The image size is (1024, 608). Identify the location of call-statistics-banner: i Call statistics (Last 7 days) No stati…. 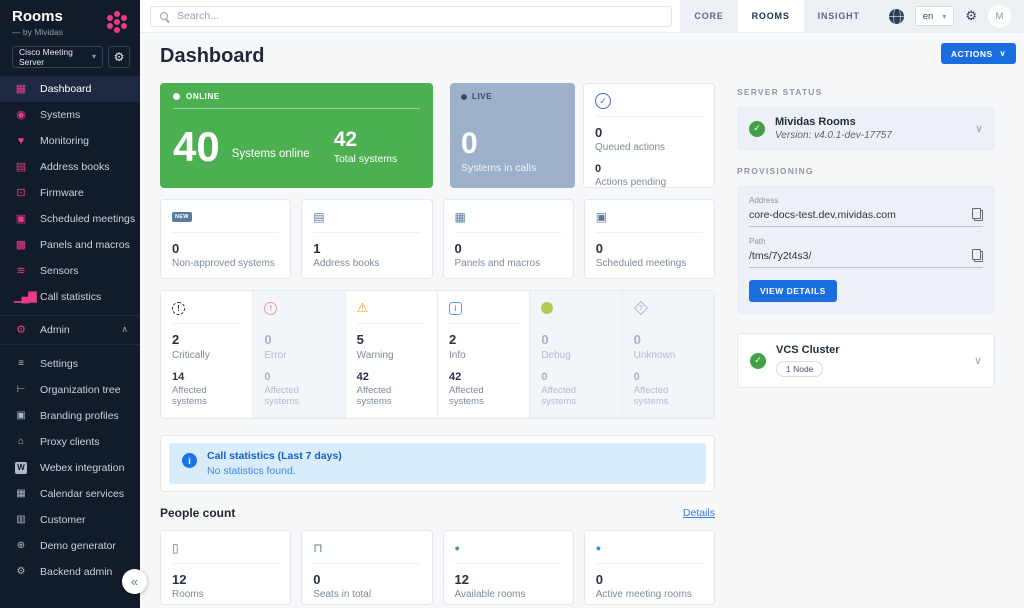
(437, 463).